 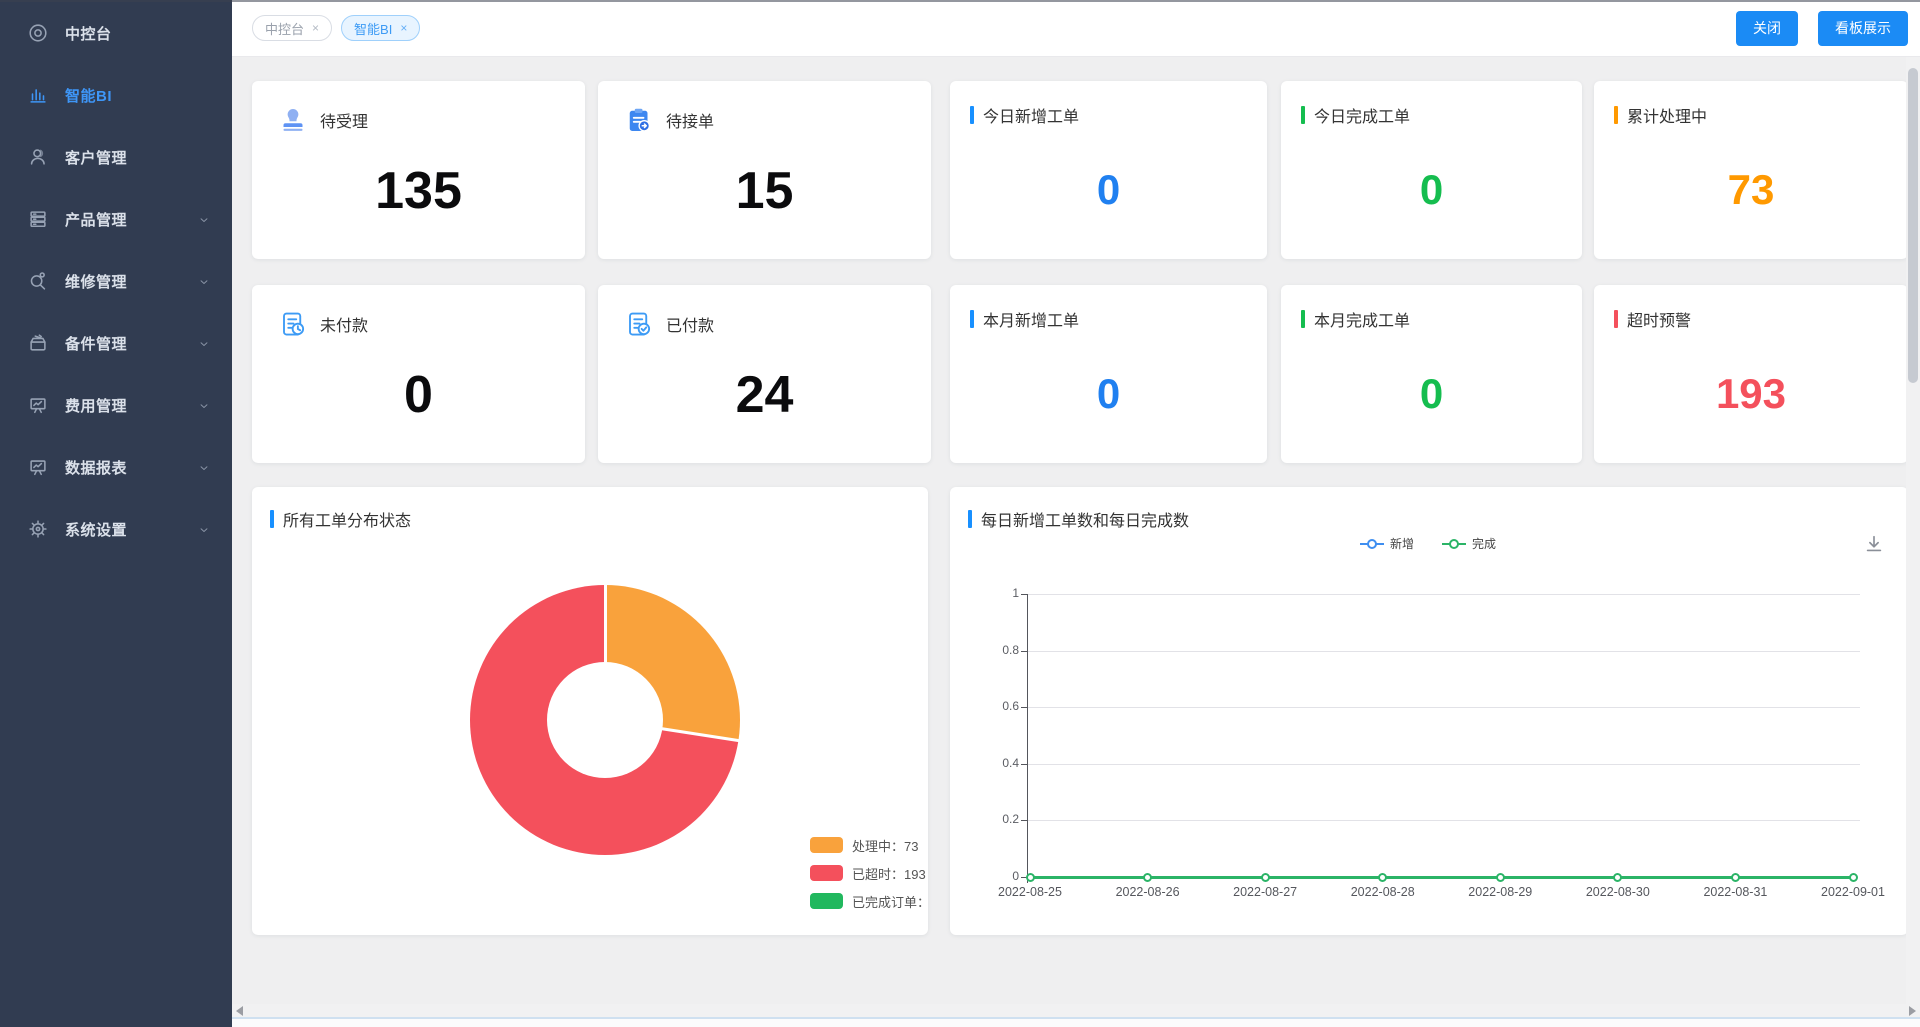 I want to click on stat-card-title: 今日完成工单, so click(x=1362, y=117).